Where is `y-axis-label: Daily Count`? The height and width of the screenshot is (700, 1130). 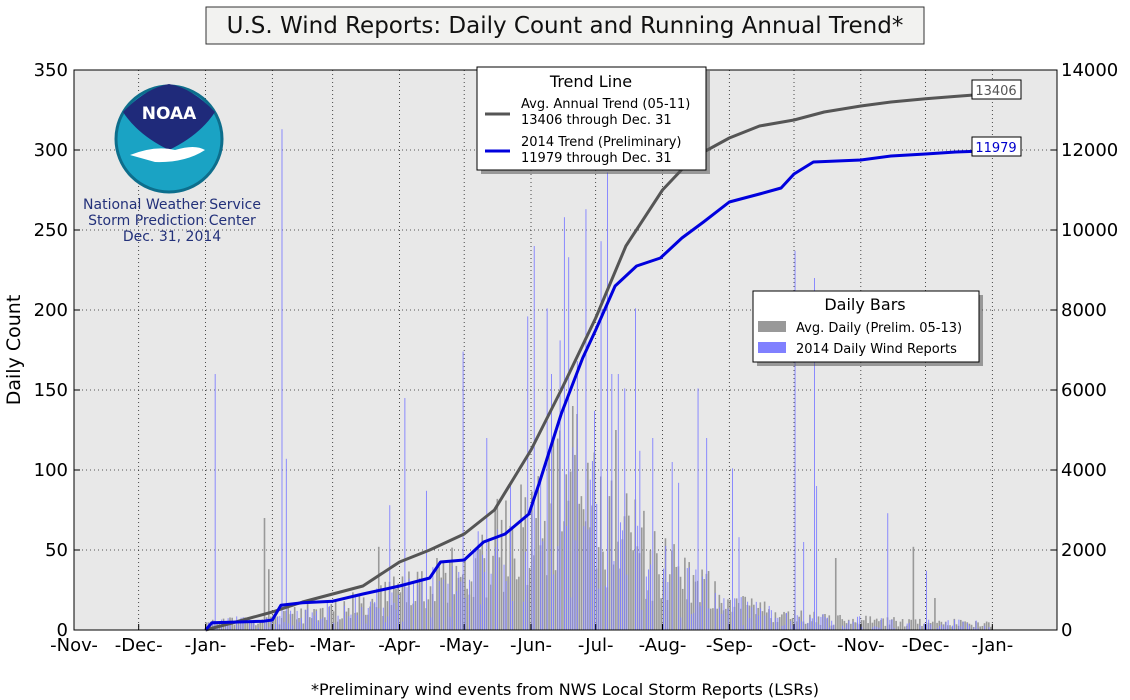 y-axis-label: Daily Count is located at coordinates (14, 350).